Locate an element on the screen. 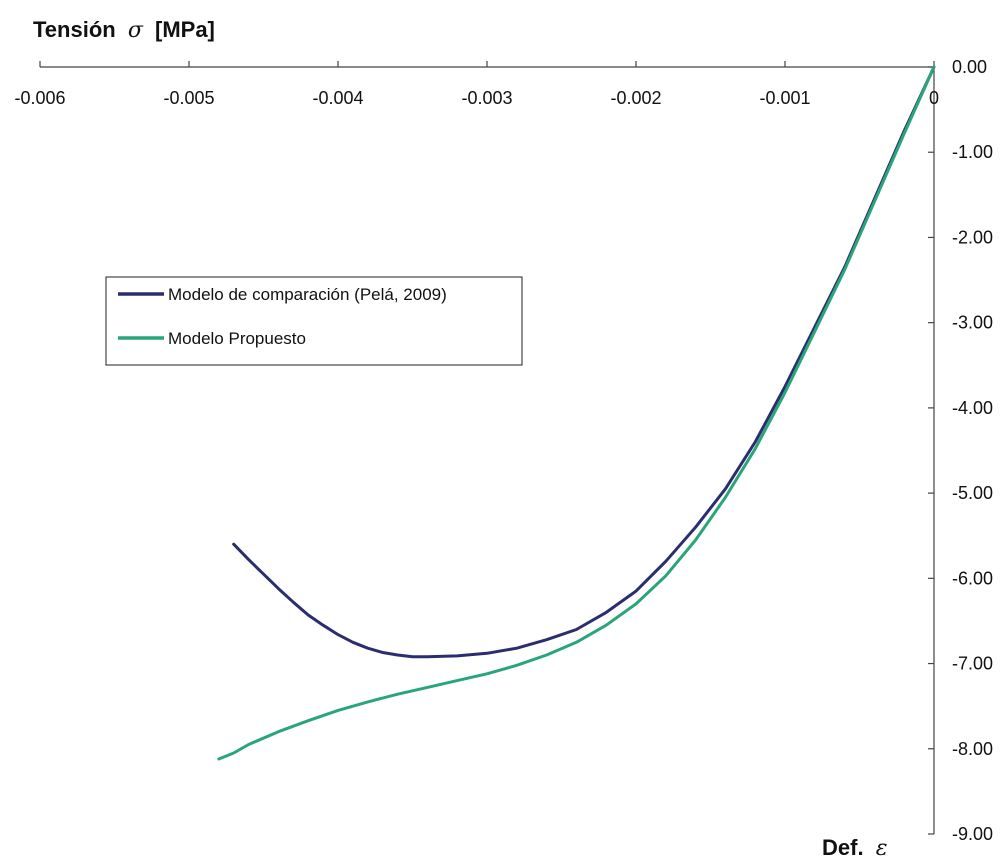 The image size is (1006, 863). y-tick-label: -5.00 is located at coordinates (972, 493).